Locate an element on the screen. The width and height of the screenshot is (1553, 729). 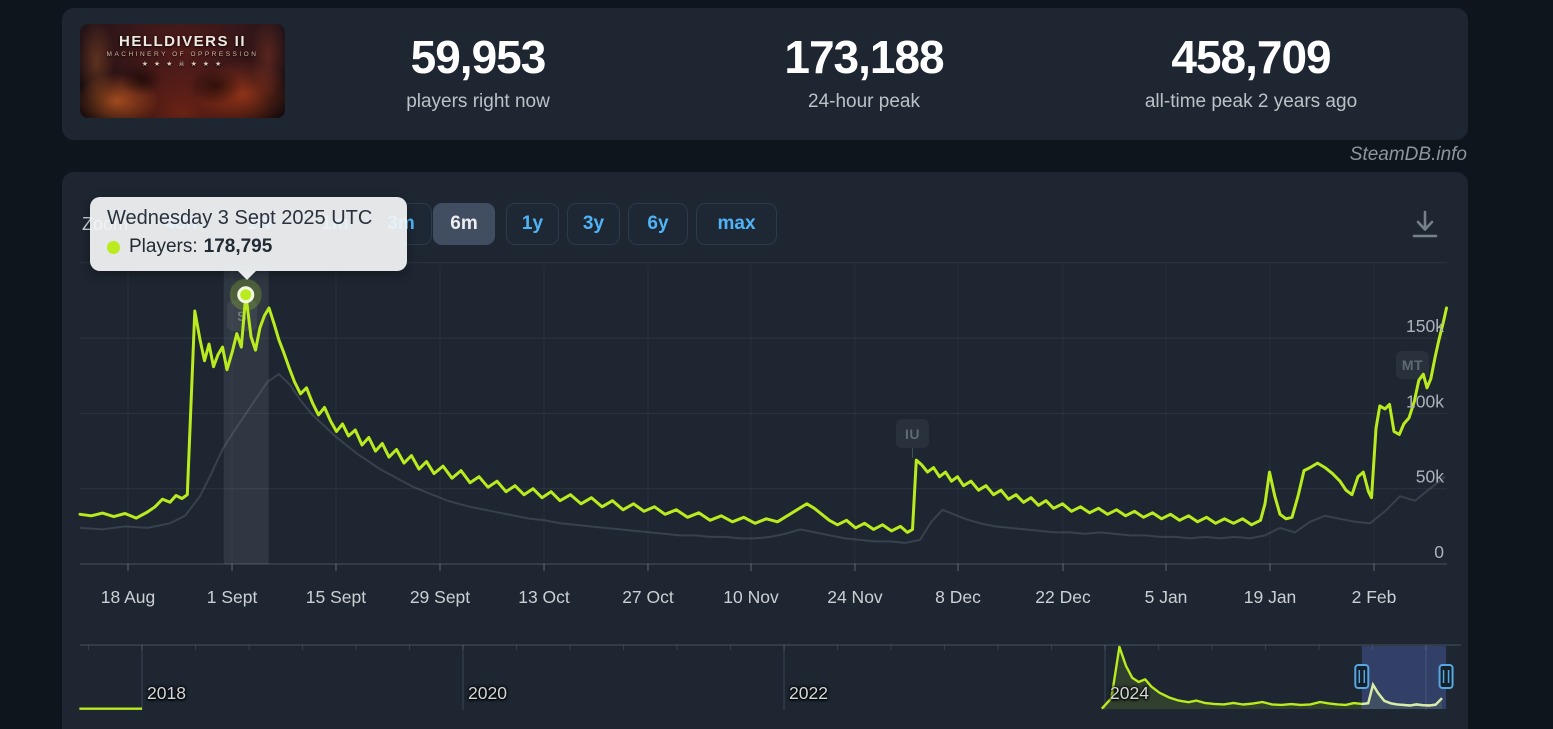
stat-value: 59,953 is located at coordinates (478, 57).